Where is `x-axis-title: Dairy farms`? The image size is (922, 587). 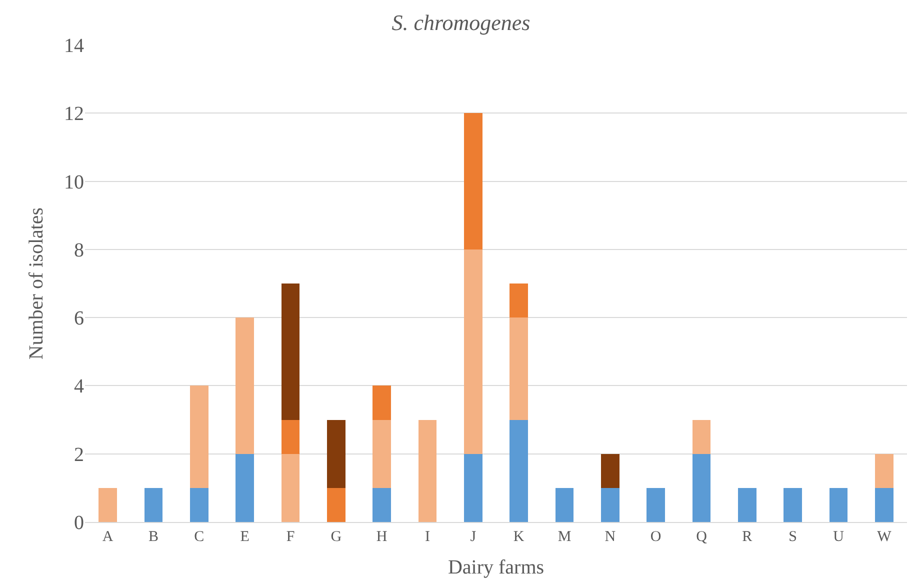 x-axis-title: Dairy farms is located at coordinates (496, 567).